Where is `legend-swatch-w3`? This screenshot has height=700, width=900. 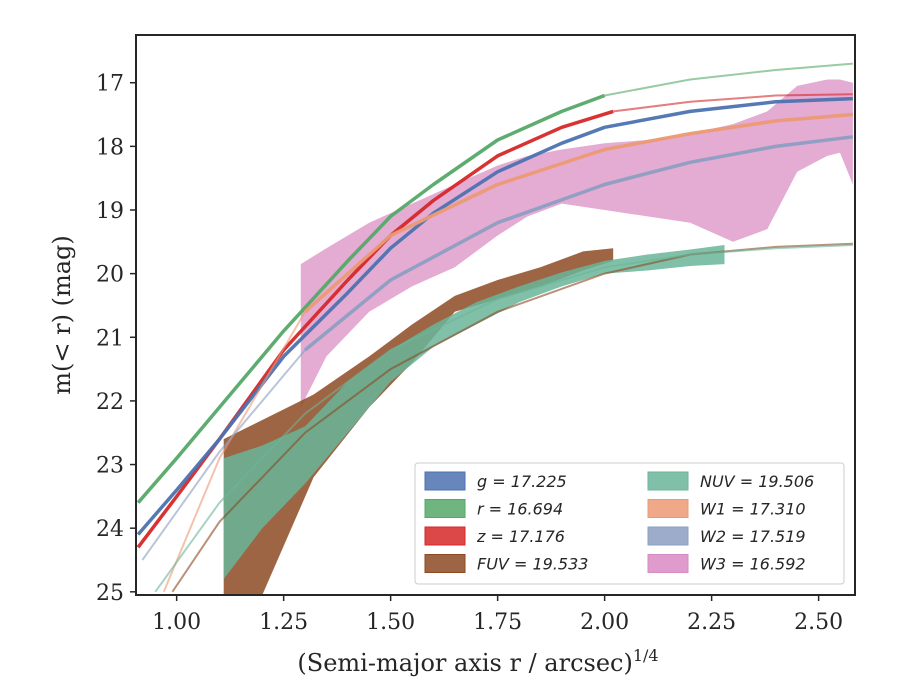 legend-swatch-w3 is located at coordinates (668, 563).